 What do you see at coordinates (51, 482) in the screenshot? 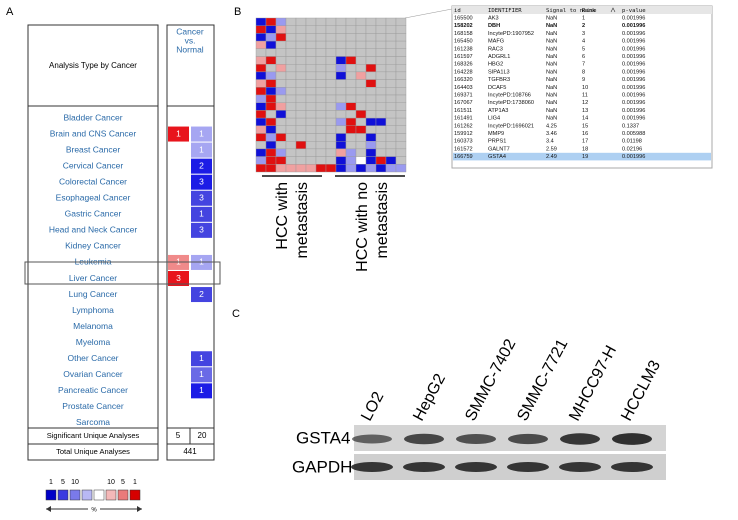
I see `legend-label: 1` at bounding box center [51, 482].